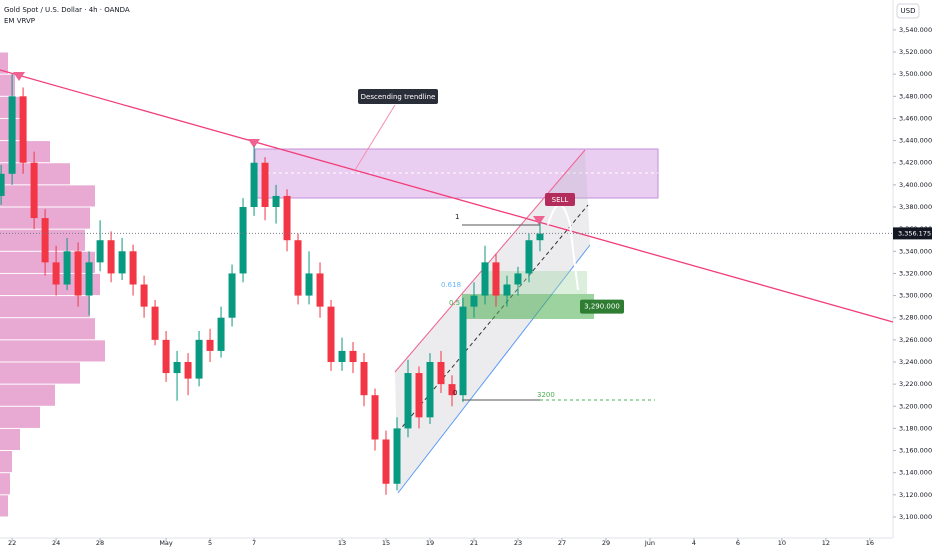 The height and width of the screenshot is (554, 932). I want to click on price-axis-bg, so click(912, 275).